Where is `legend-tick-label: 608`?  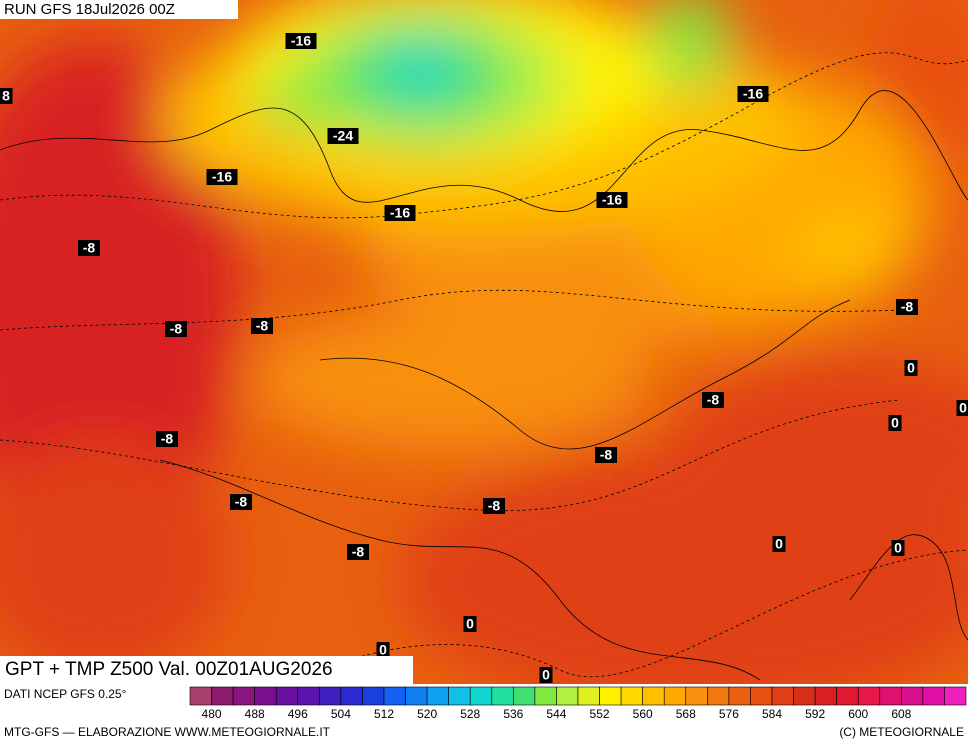
legend-tick-label: 608 is located at coordinates (901, 714).